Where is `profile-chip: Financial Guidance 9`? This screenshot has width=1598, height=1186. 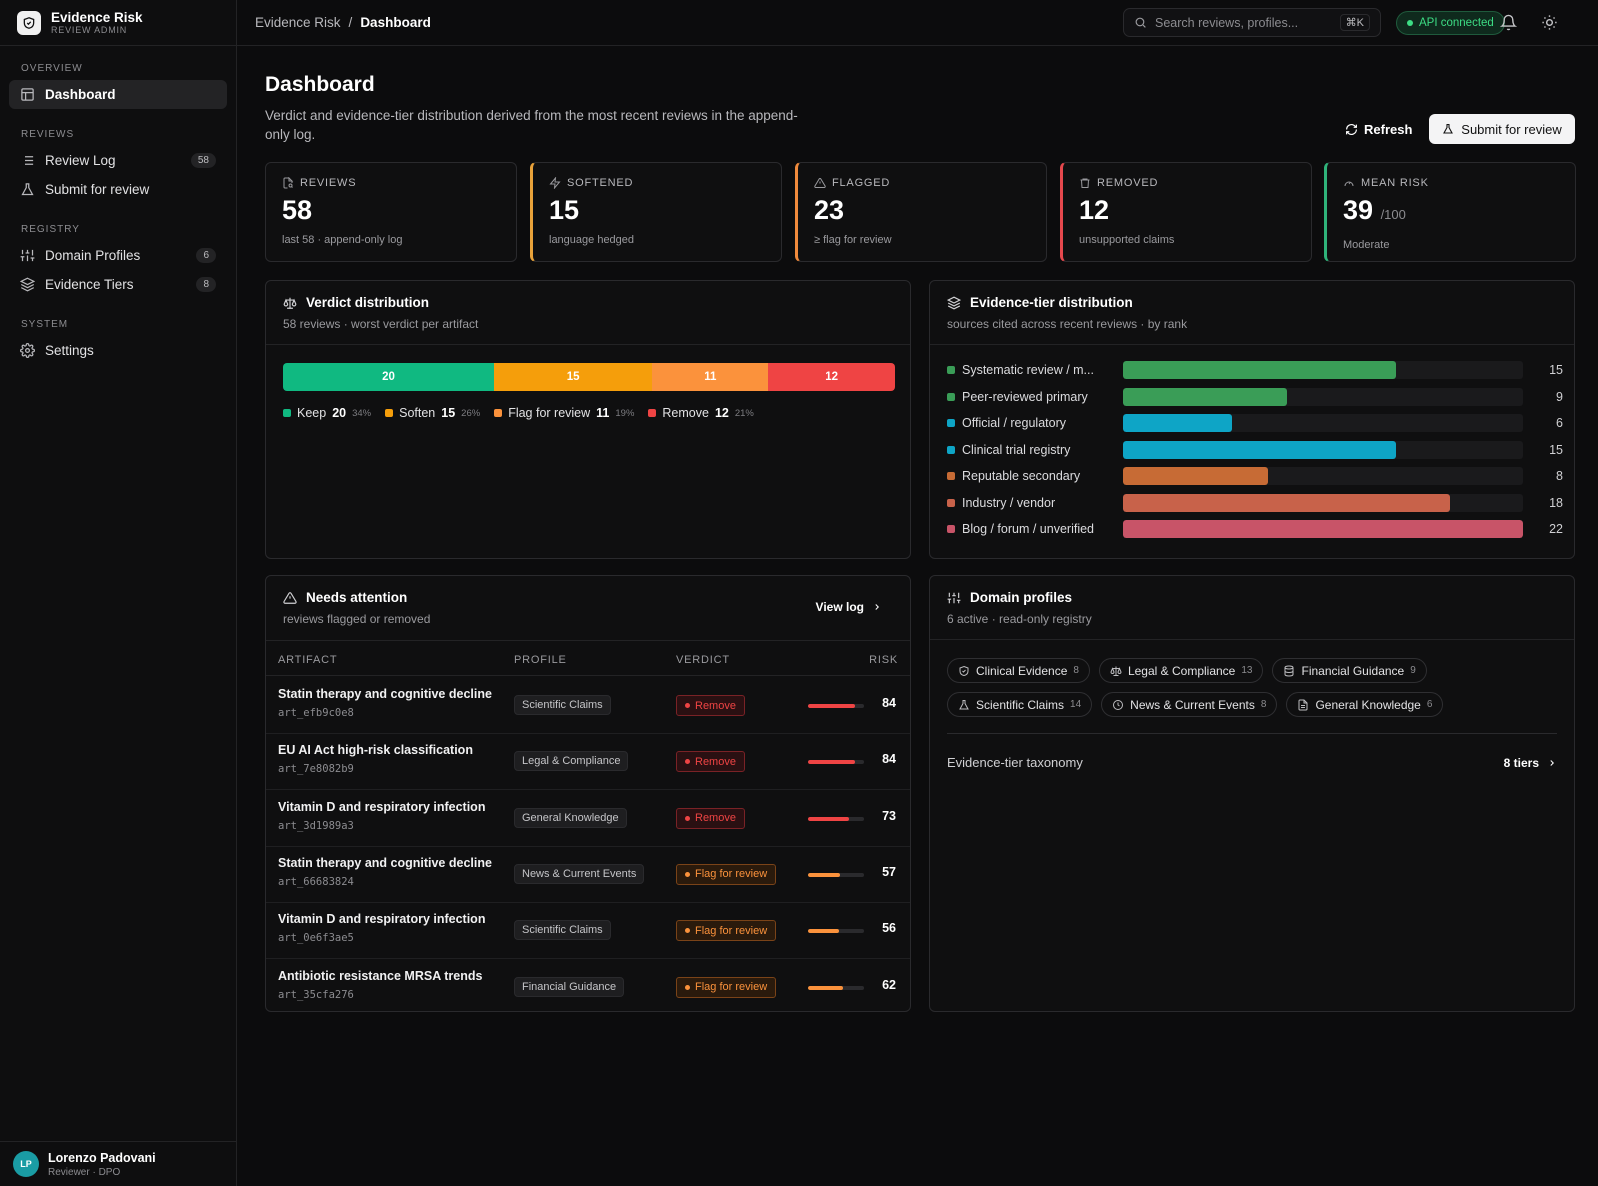 profile-chip: Financial Guidance 9 is located at coordinates (1349, 670).